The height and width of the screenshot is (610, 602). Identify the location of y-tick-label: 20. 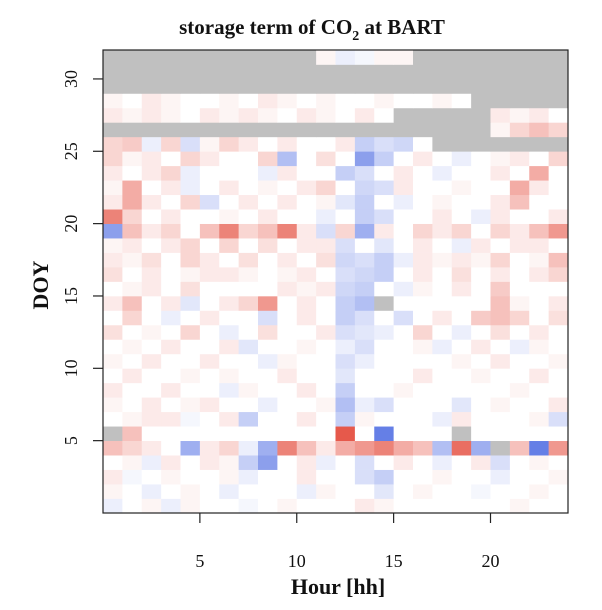
(71, 224).